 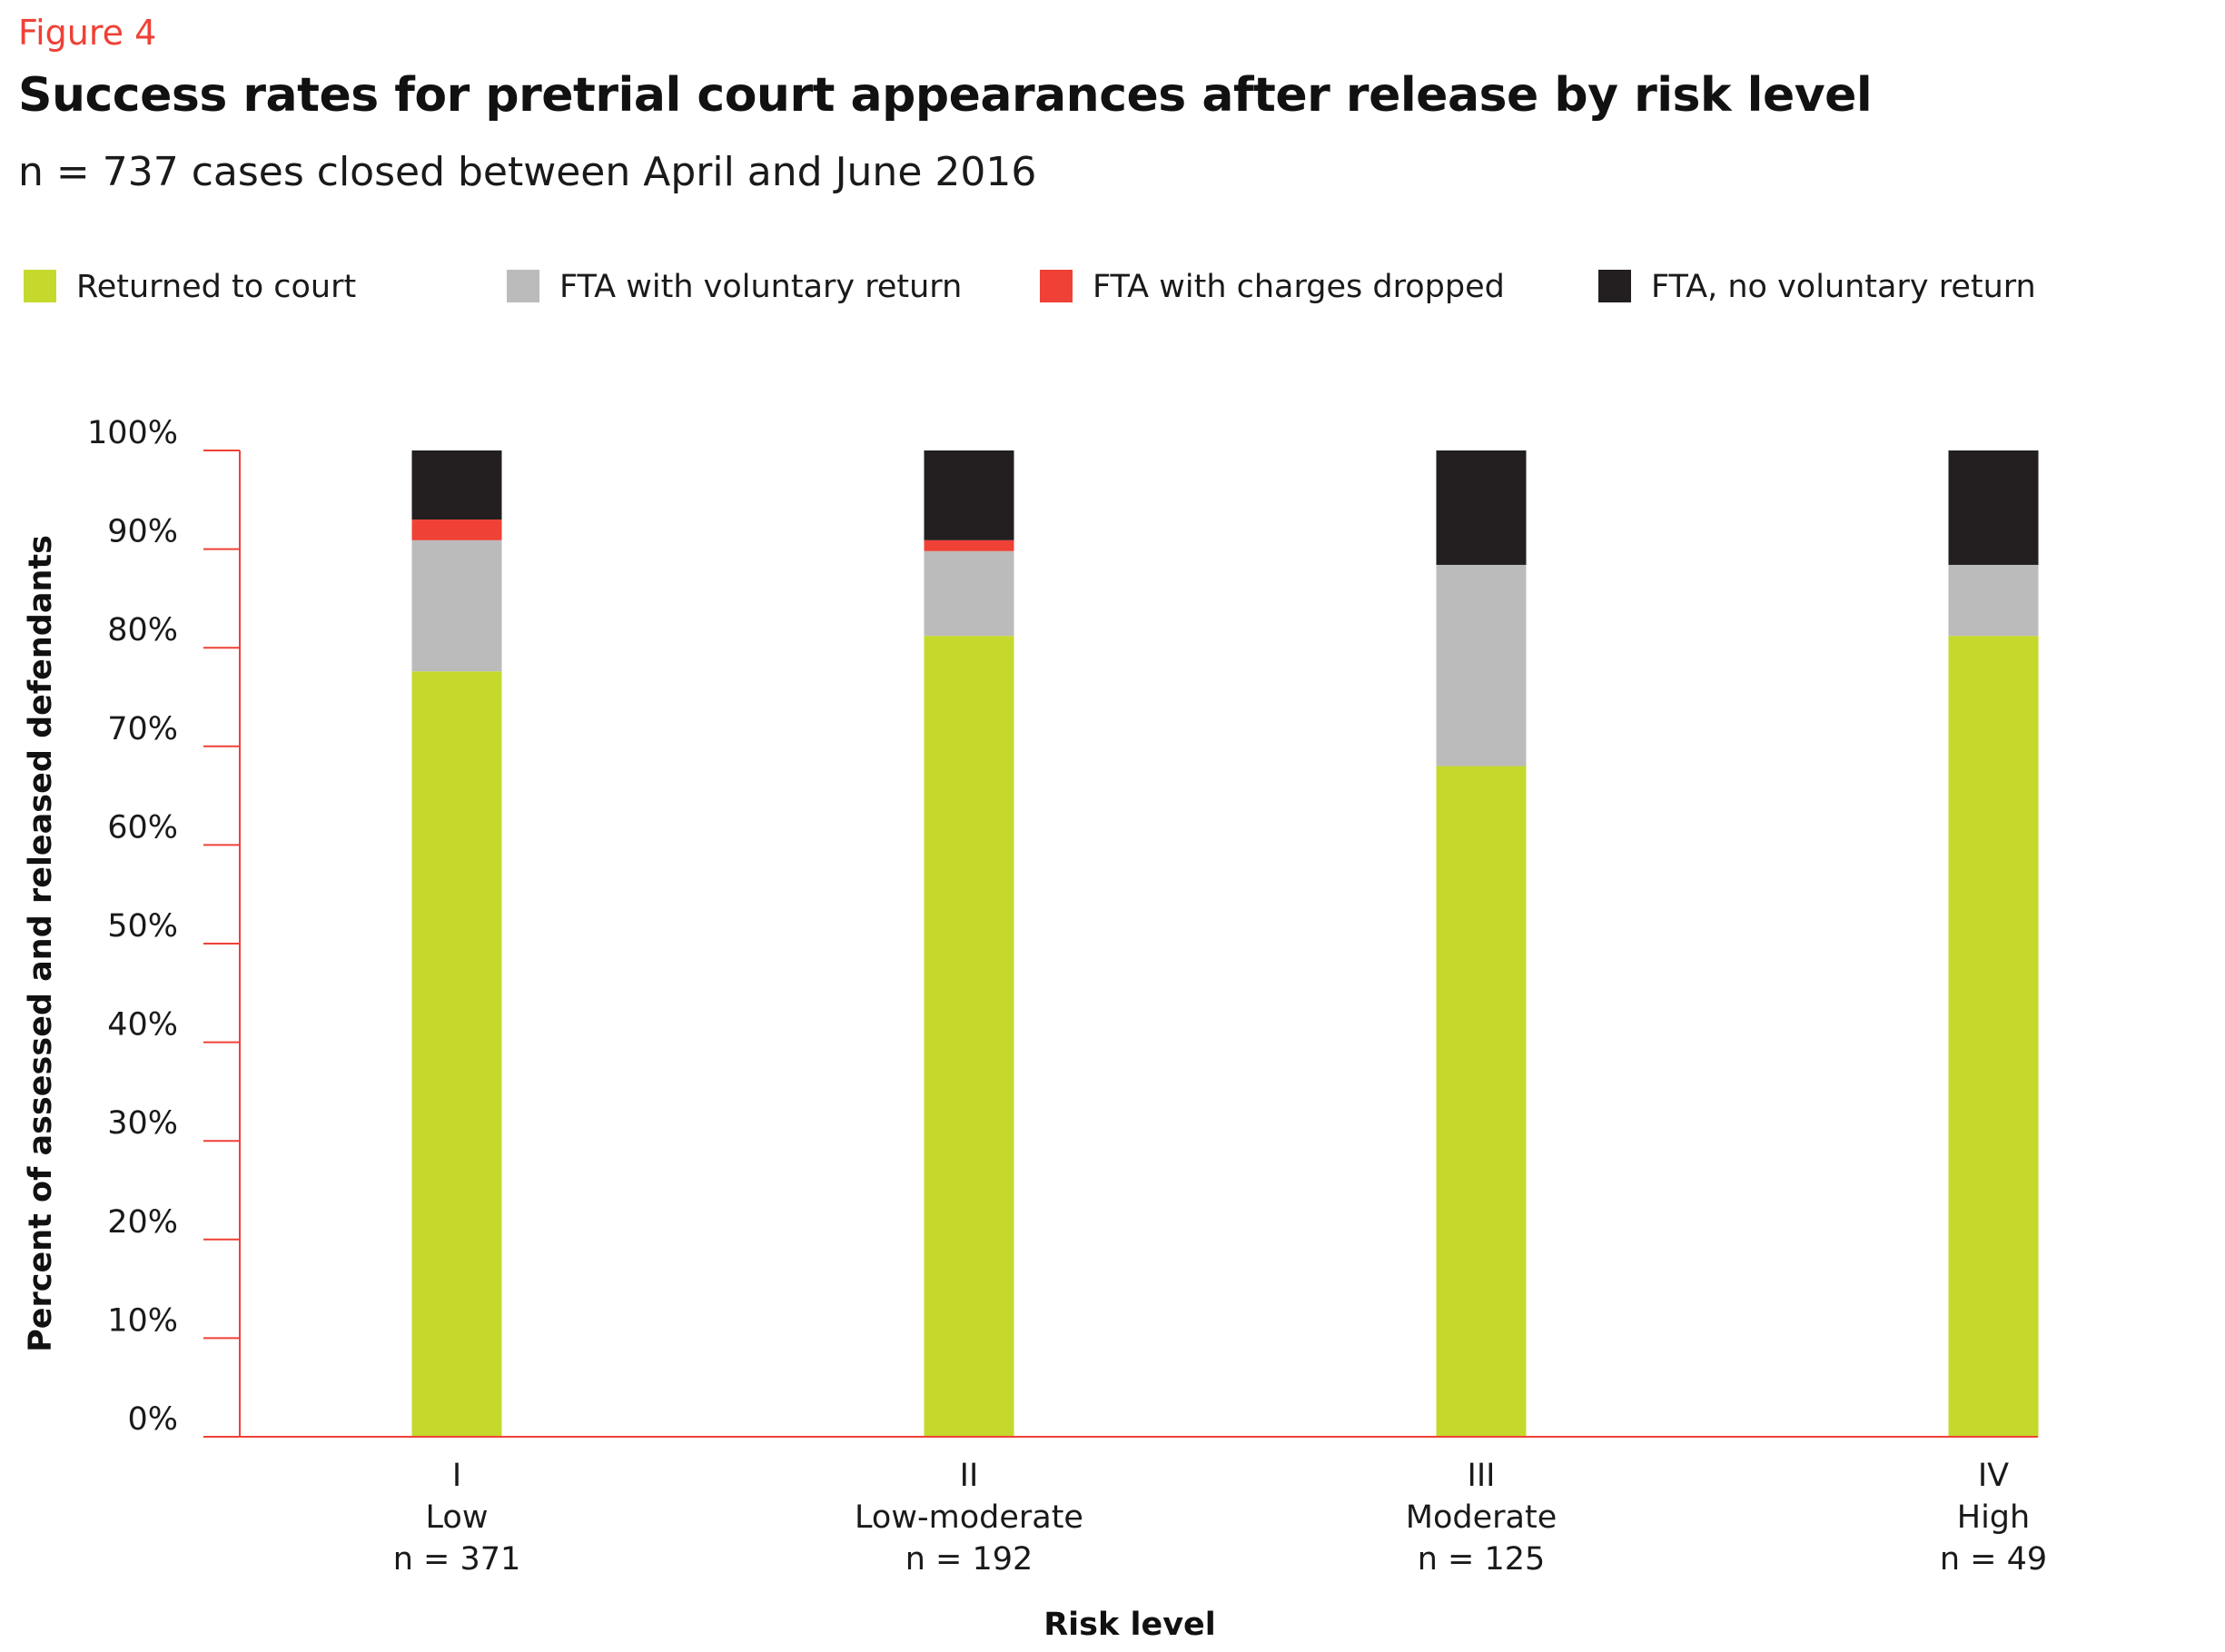 What do you see at coordinates (142, 630) in the screenshot?
I see `y-tick-label: 80%` at bounding box center [142, 630].